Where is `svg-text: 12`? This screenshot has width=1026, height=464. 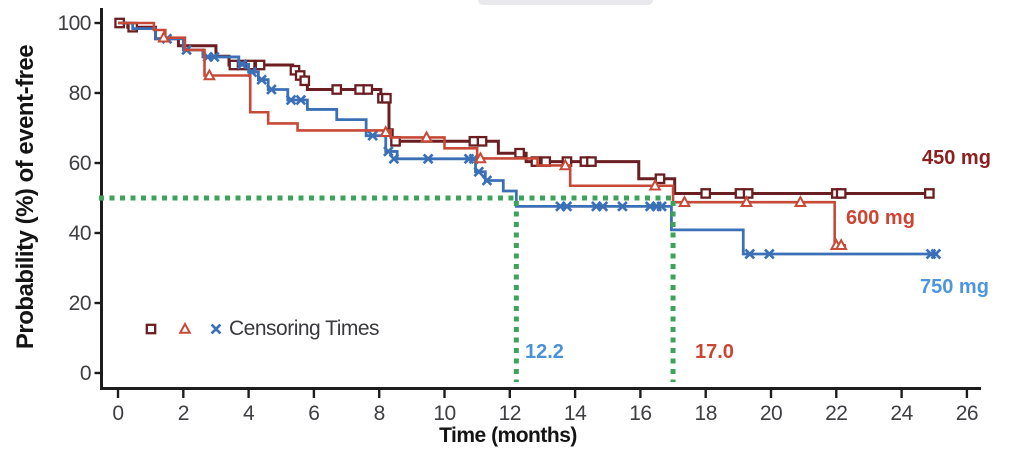 svg-text: 12 is located at coordinates (510, 413).